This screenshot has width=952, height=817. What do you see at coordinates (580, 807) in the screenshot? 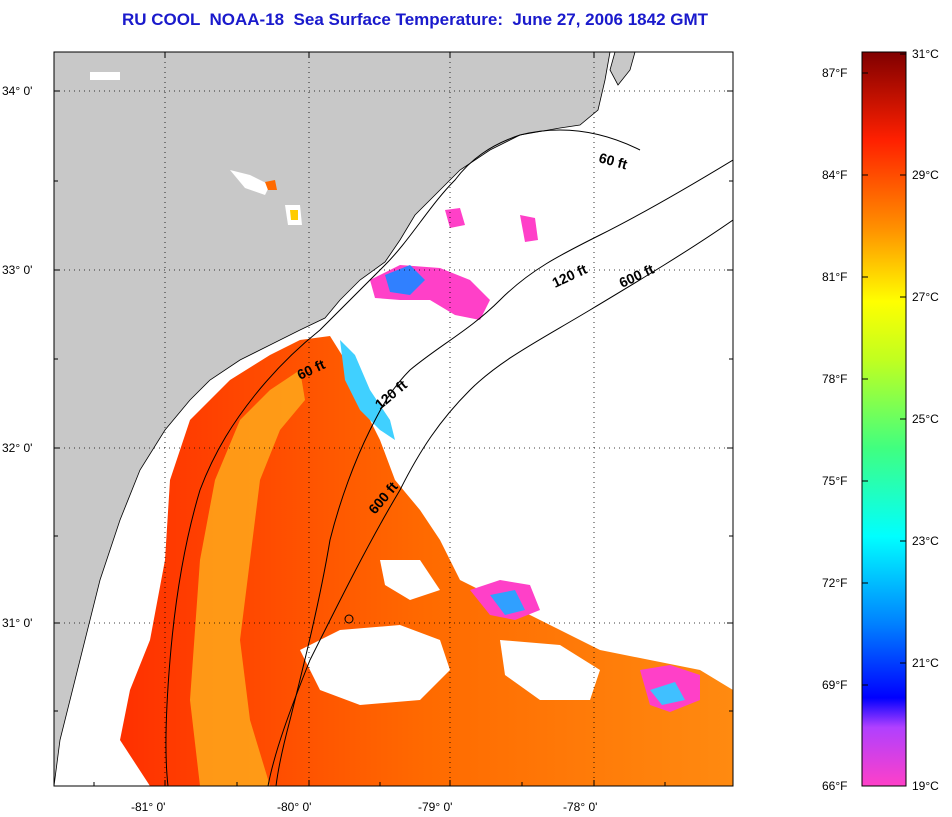
I see `lon-label-78: -78° 0'` at bounding box center [580, 807].